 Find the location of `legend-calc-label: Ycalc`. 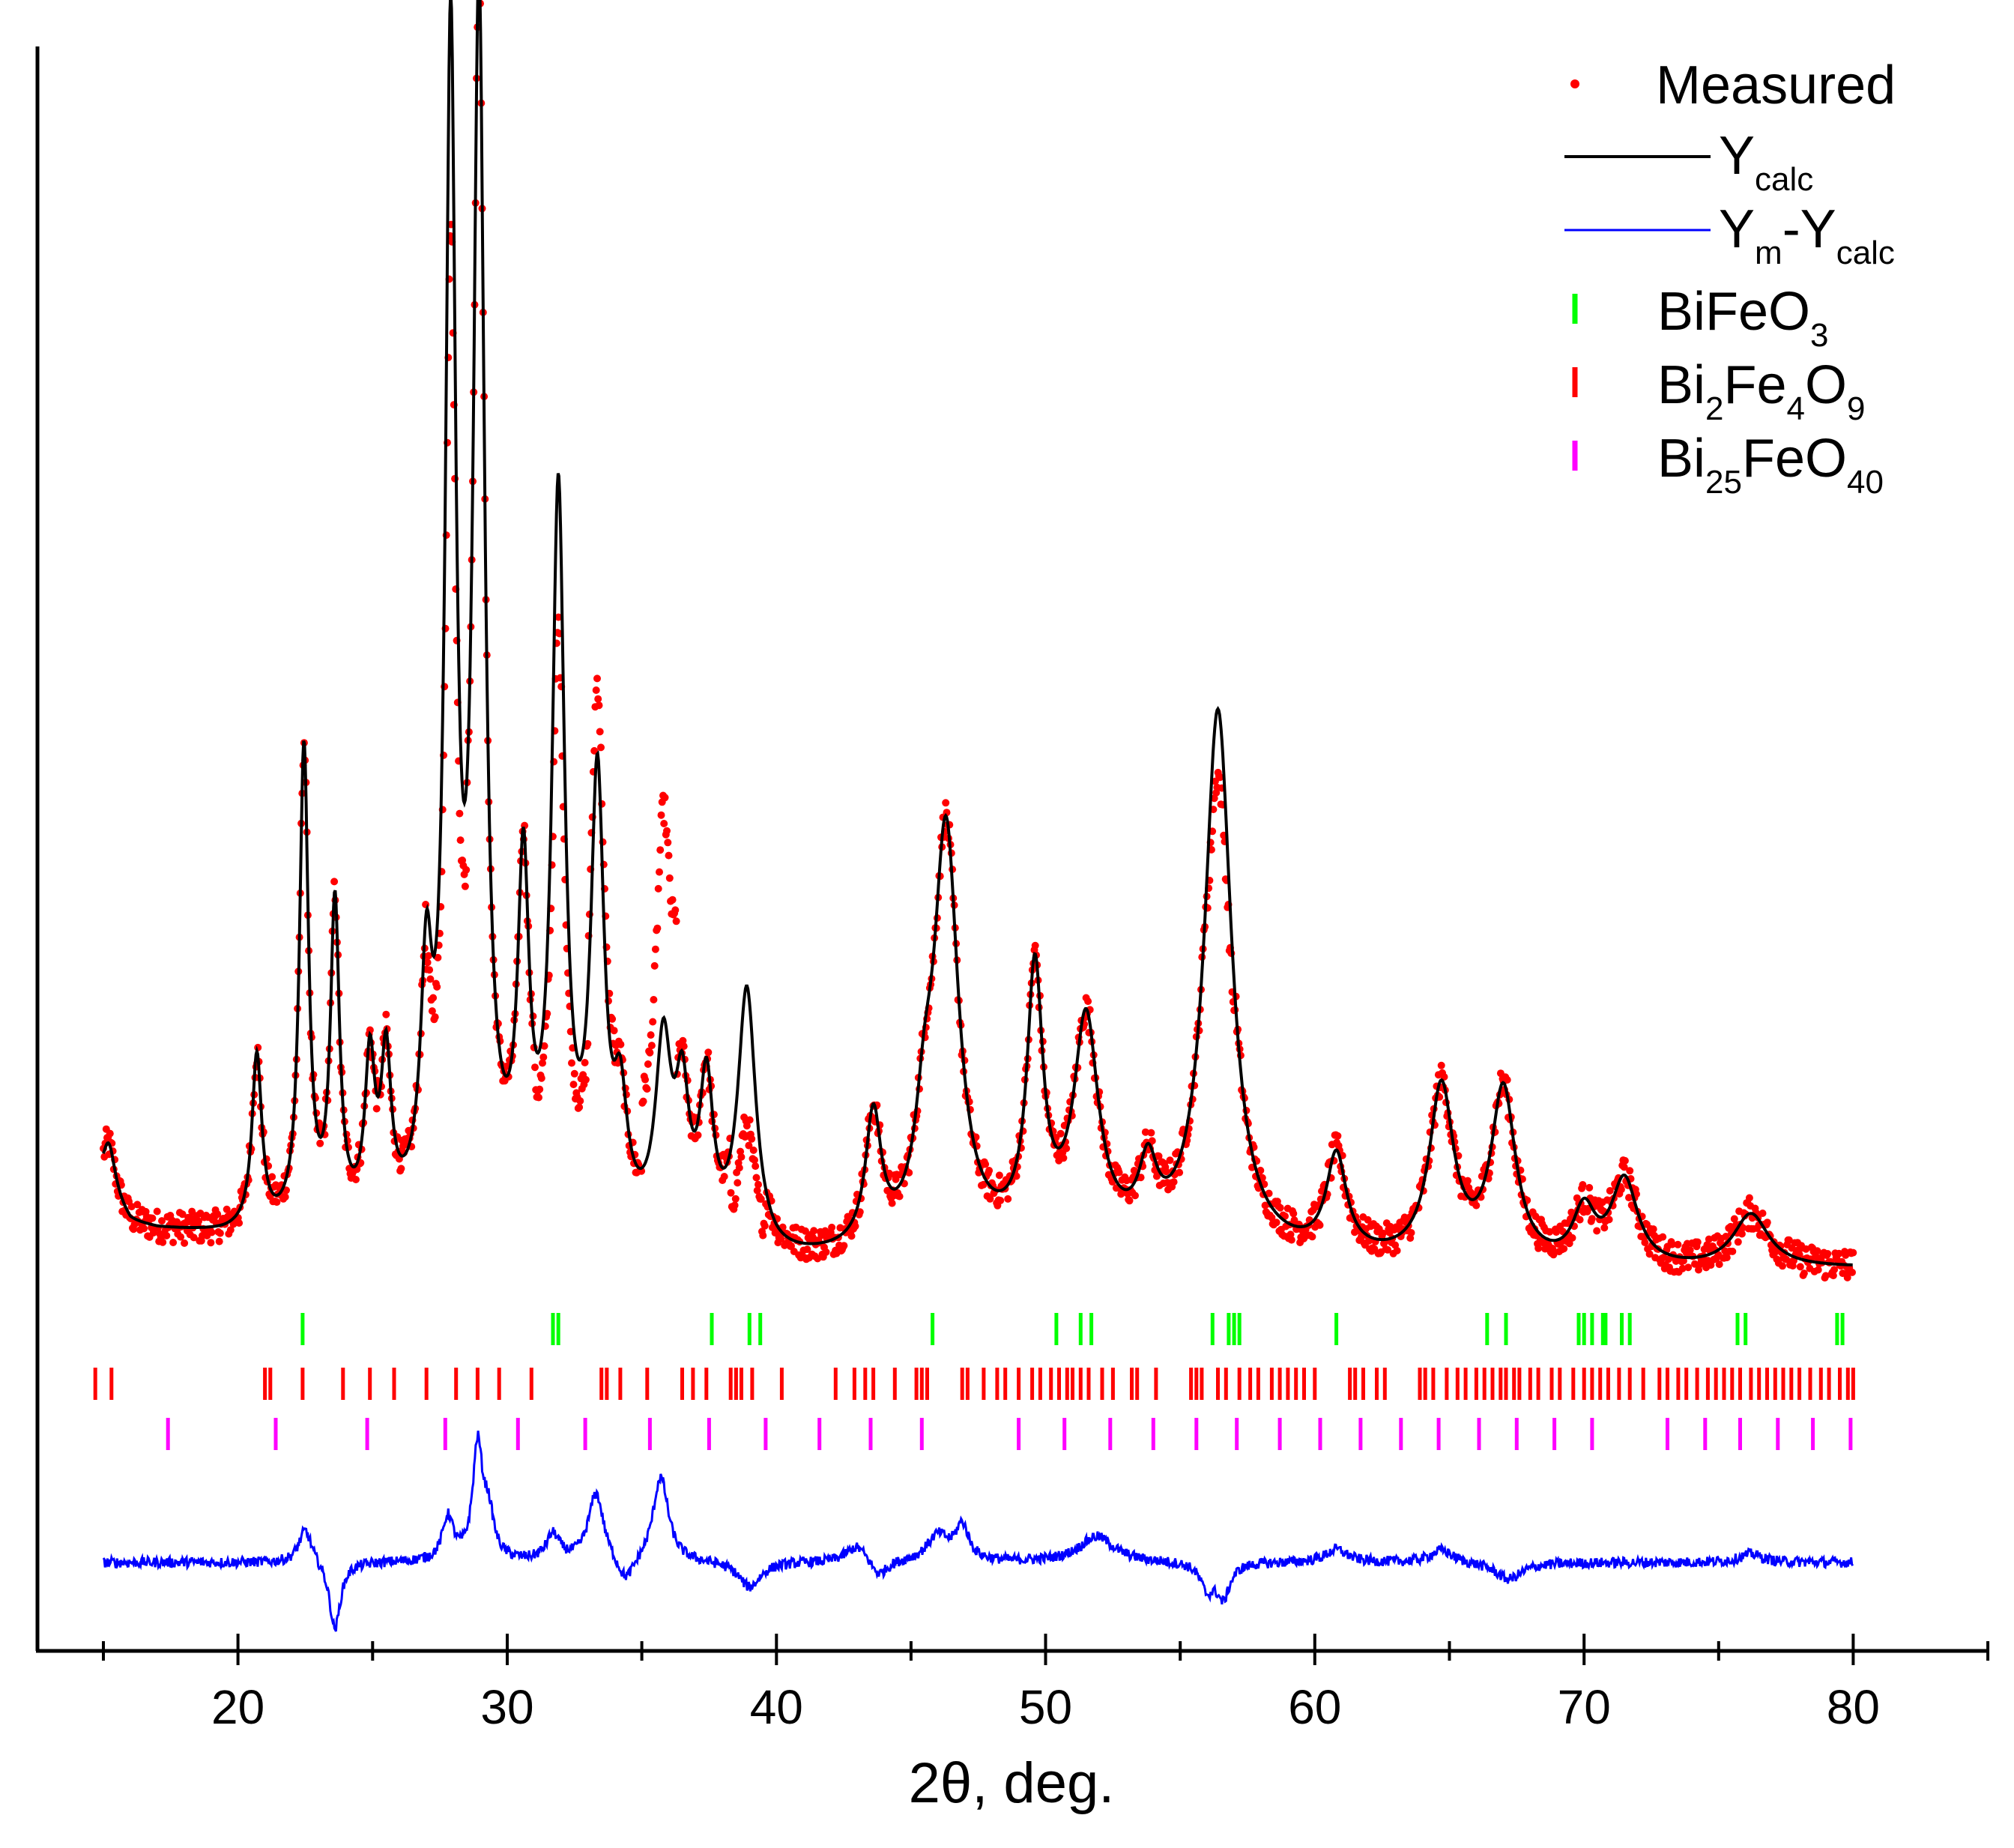

legend-calc-label: Ycalc is located at coordinates (1766, 162).